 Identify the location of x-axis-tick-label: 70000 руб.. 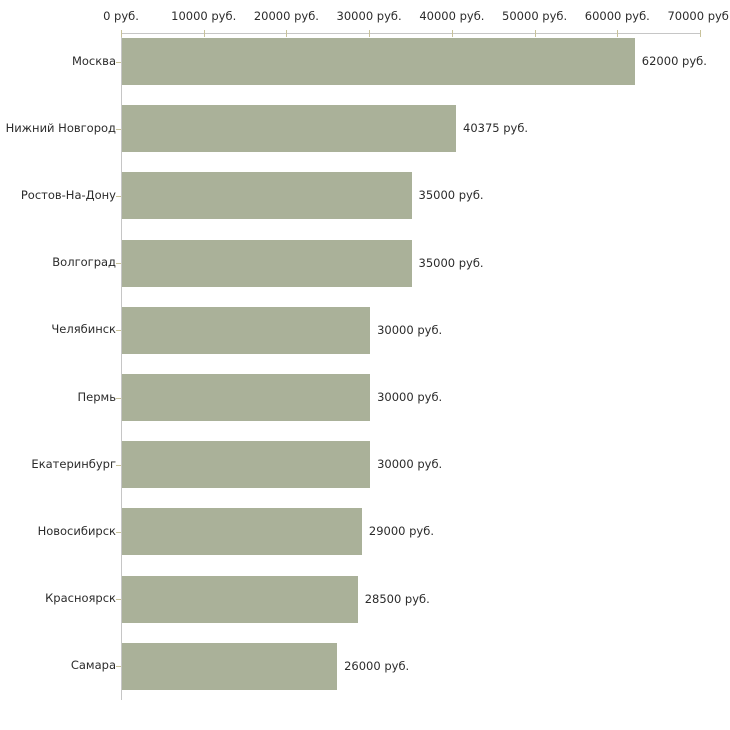
(698, 16).